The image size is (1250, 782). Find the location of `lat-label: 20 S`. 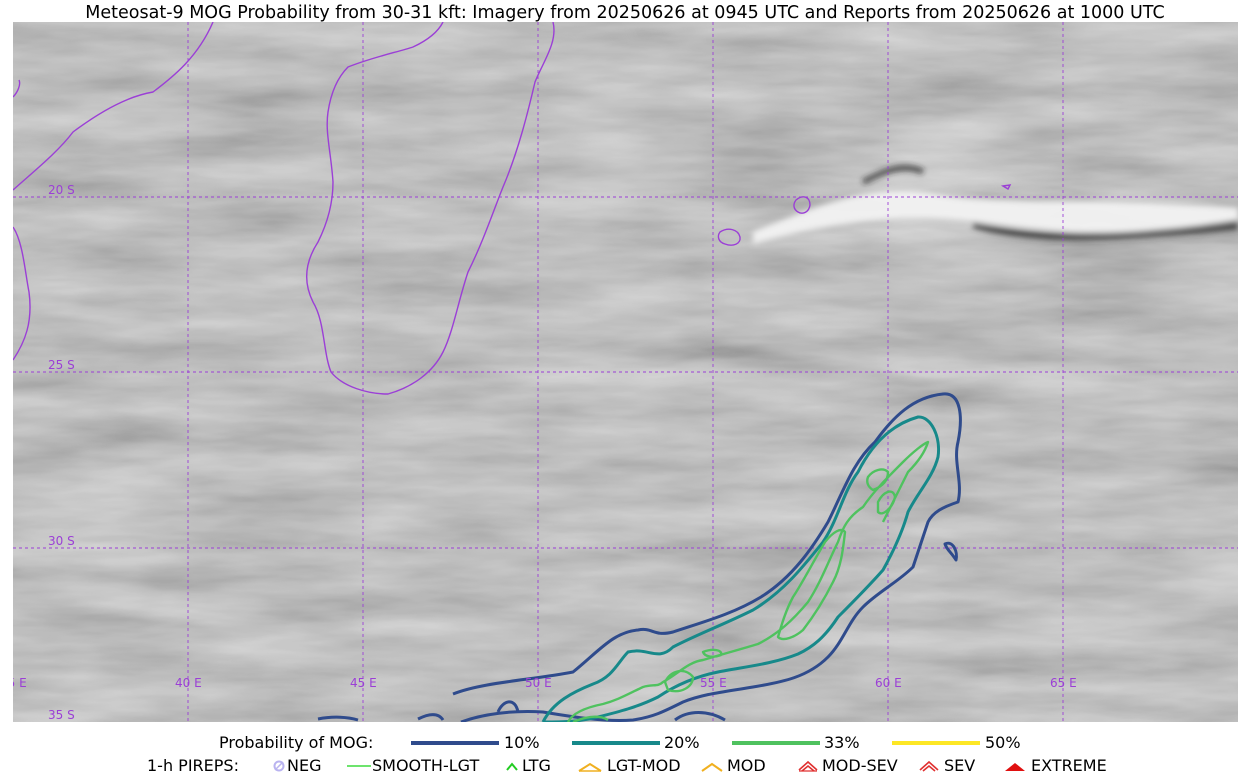

lat-label: 20 S is located at coordinates (61, 190).